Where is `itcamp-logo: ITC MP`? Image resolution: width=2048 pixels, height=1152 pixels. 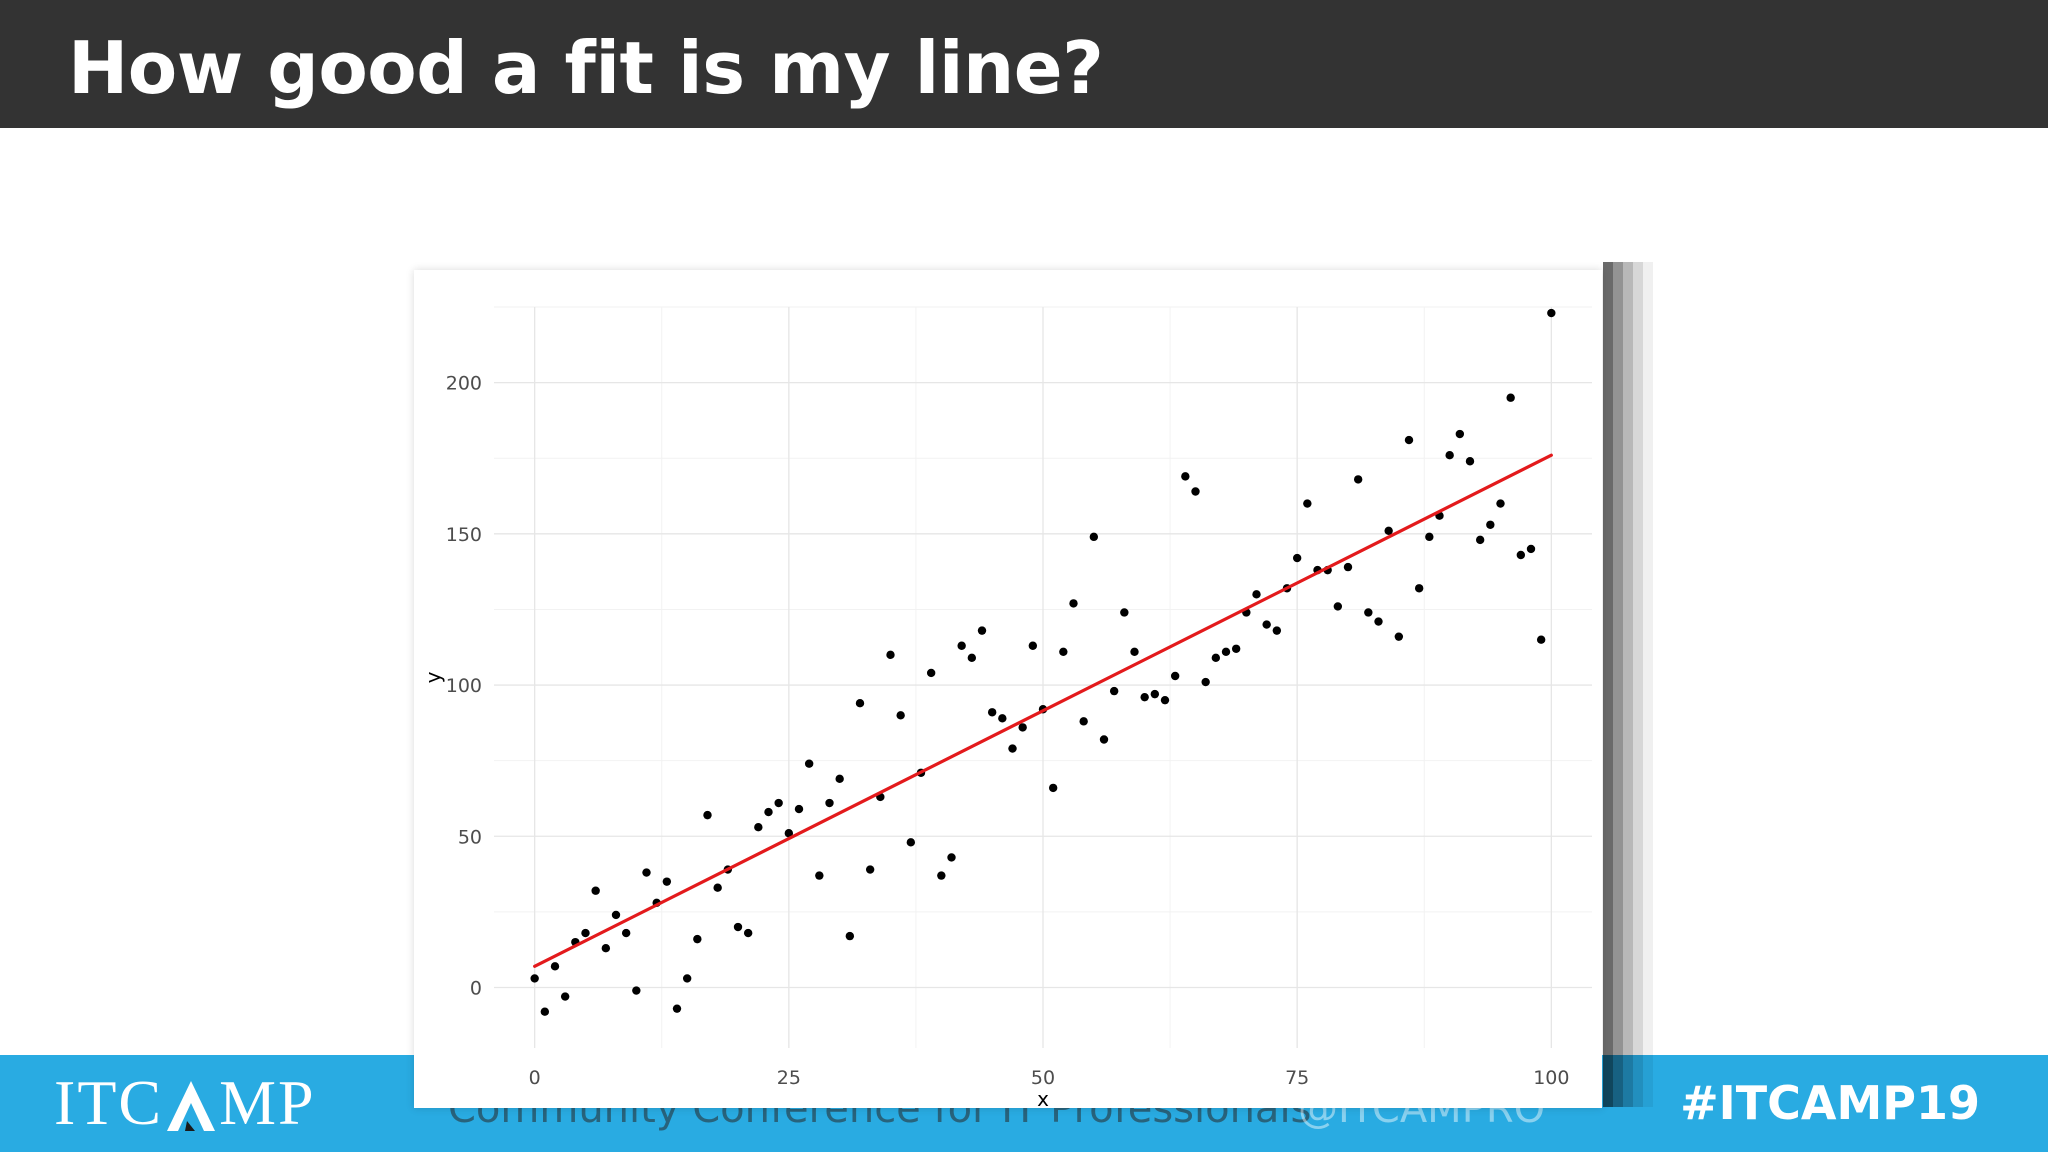 itcamp-logo: ITC MP is located at coordinates (185, 1102).